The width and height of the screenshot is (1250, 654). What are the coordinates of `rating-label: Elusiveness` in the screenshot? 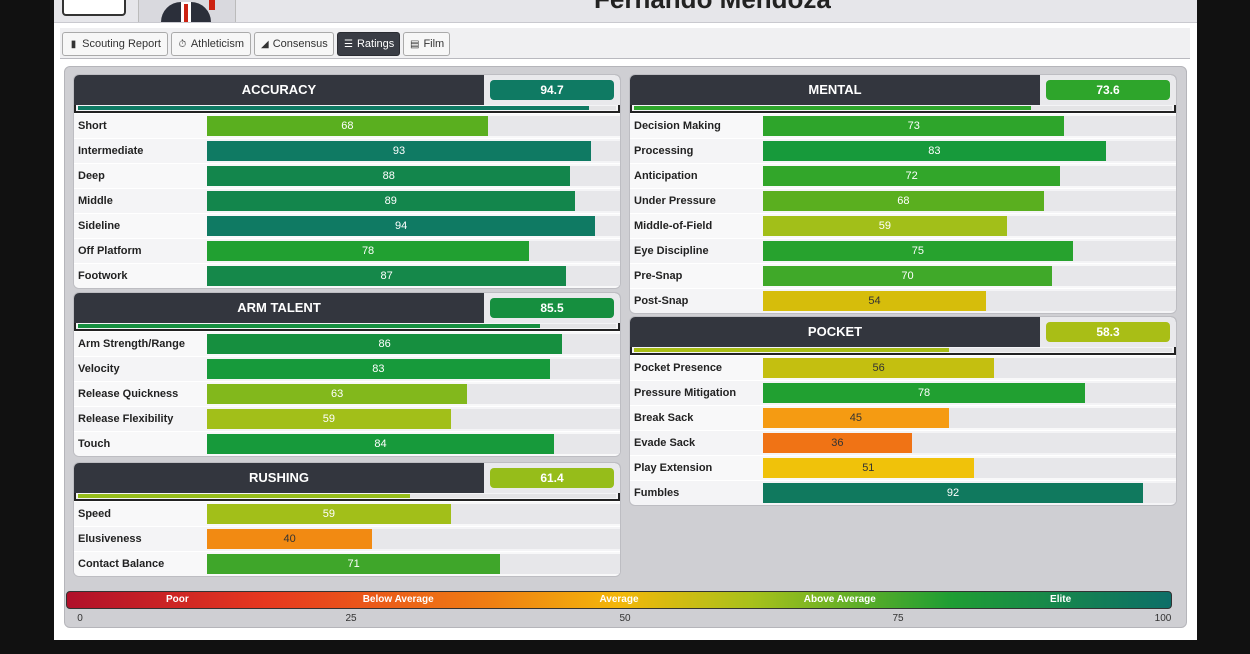 It's located at (110, 539).